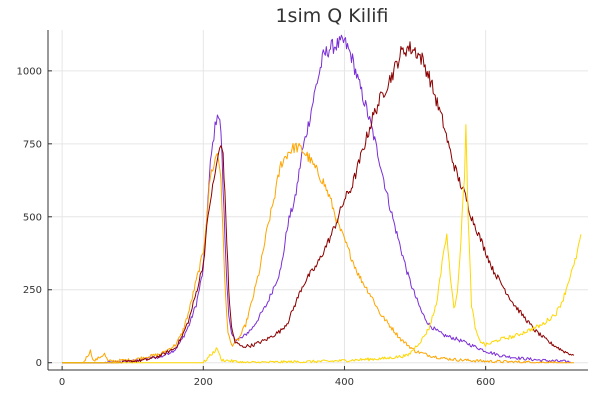 Image resolution: width=600 pixels, height=404 pixels. I want to click on y-tick-label-3: 750, so click(32, 144).